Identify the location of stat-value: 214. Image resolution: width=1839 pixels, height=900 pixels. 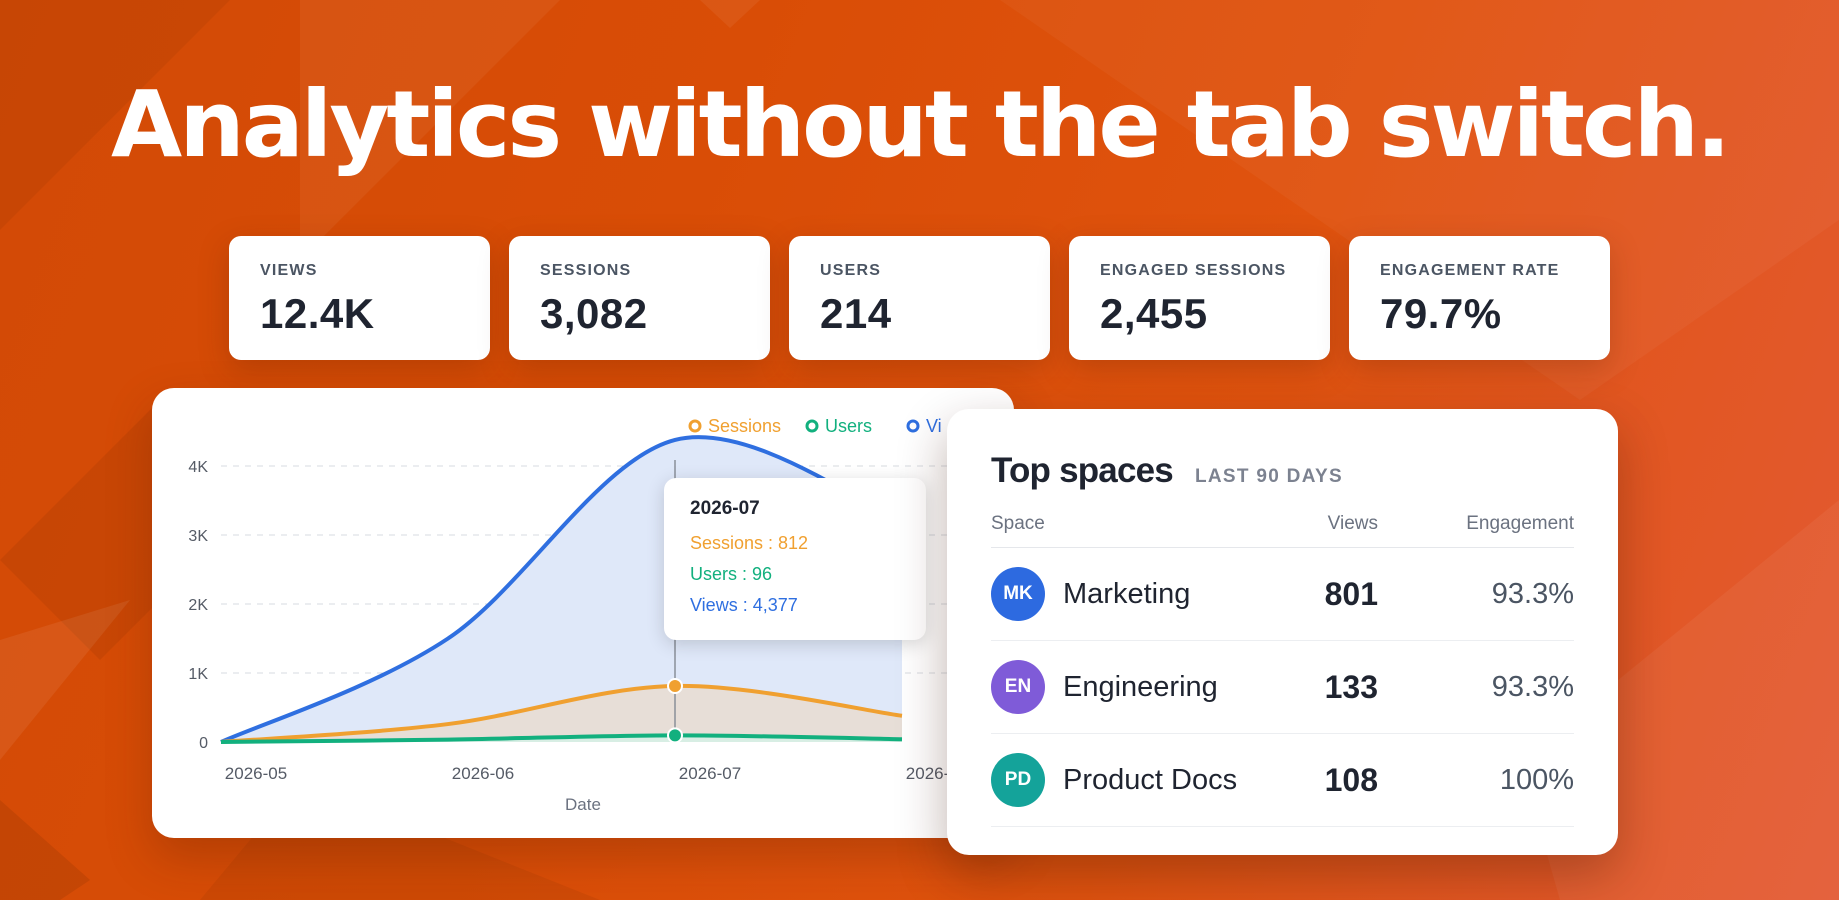
(935, 314).